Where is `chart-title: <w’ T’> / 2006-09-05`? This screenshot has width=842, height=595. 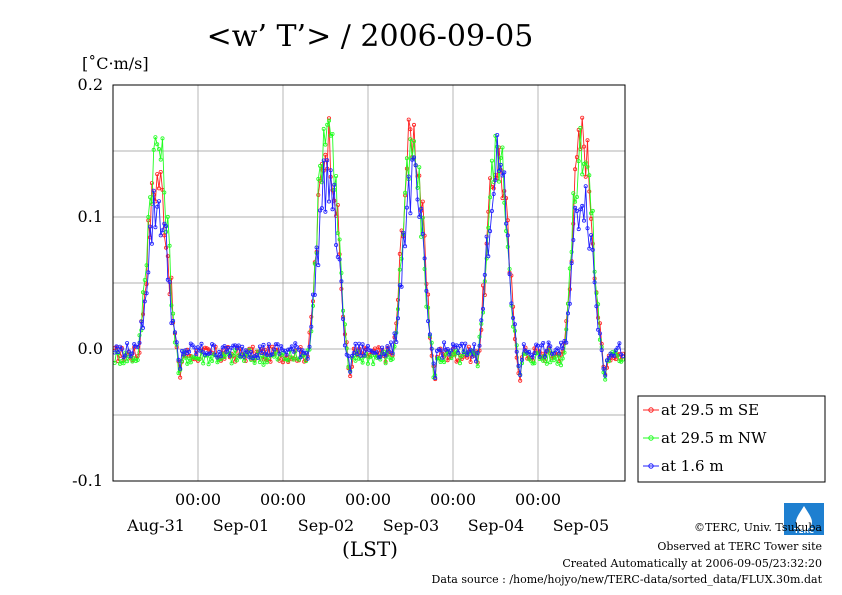
chart-title: <w’ T’> / 2006-09-05 is located at coordinates (370, 36).